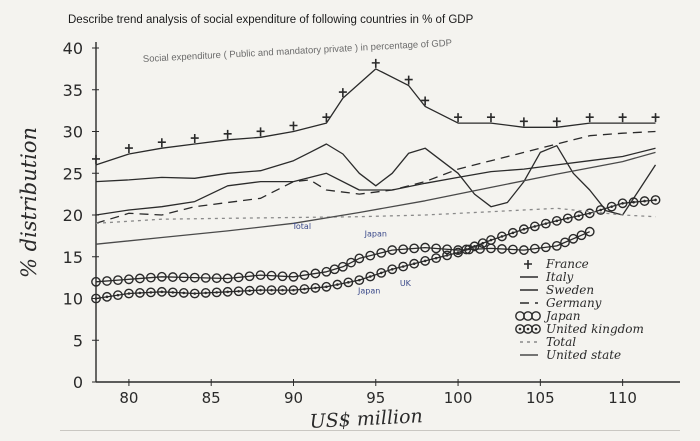 This screenshot has width=700, height=441. Describe the element at coordinates (375, 215) in the screenshot. I see `series-line` at that location.